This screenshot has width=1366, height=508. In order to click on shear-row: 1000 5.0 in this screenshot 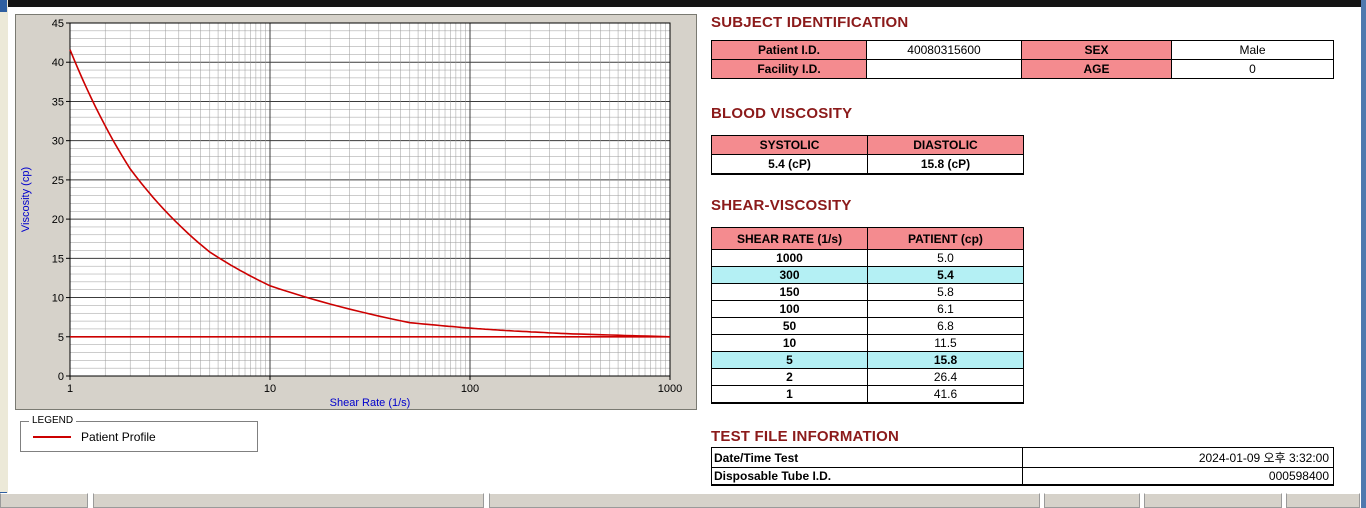, I will do `click(867, 258)`.